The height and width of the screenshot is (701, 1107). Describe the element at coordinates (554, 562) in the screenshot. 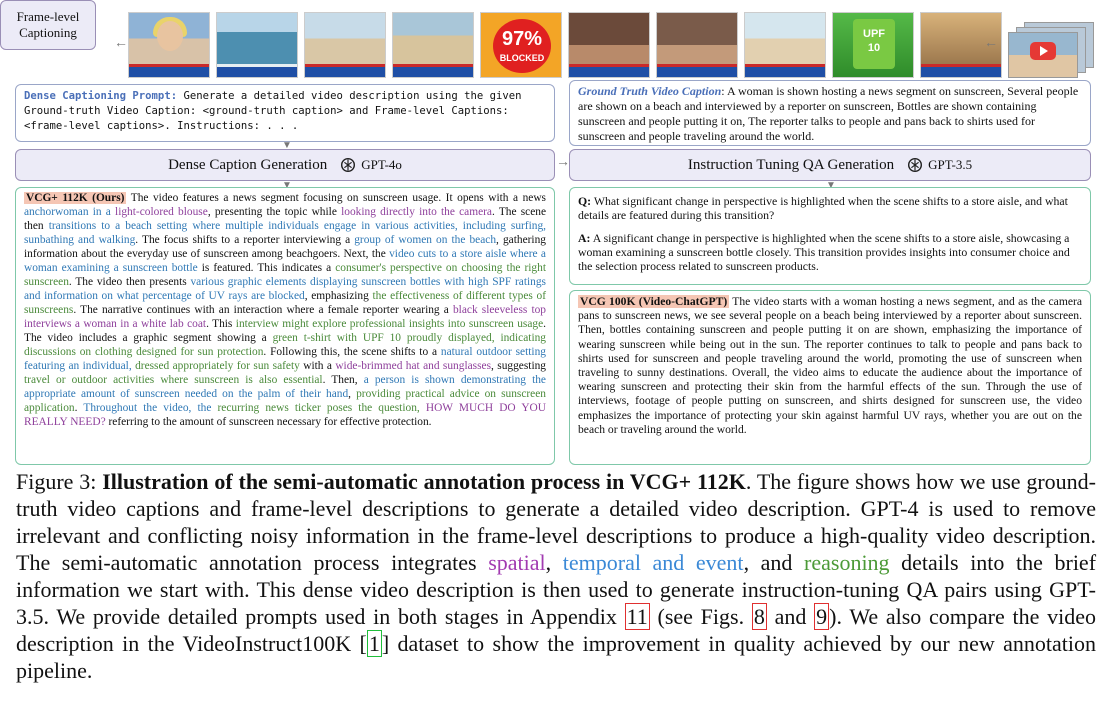

I see `caption-text: ,` at that location.